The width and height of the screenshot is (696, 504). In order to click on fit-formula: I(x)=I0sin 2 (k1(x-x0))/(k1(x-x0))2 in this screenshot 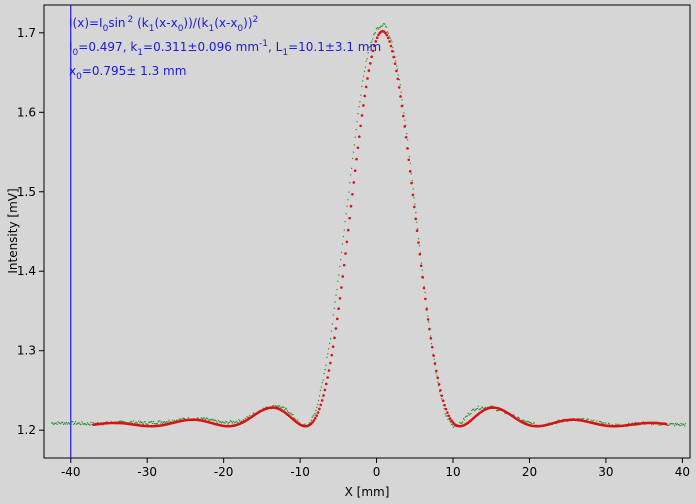, I will do `click(163, 24)`.